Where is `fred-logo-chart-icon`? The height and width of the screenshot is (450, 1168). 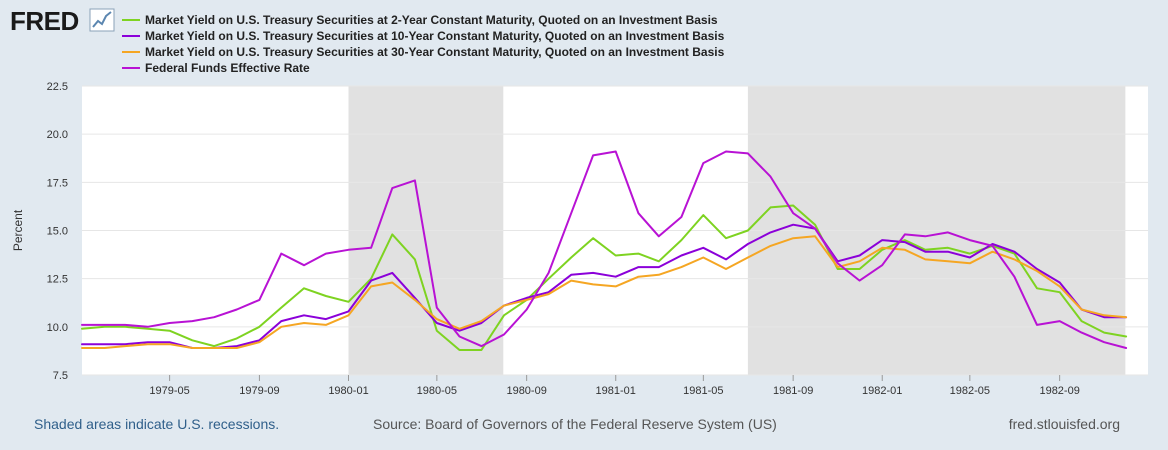 fred-logo-chart-icon is located at coordinates (102, 20).